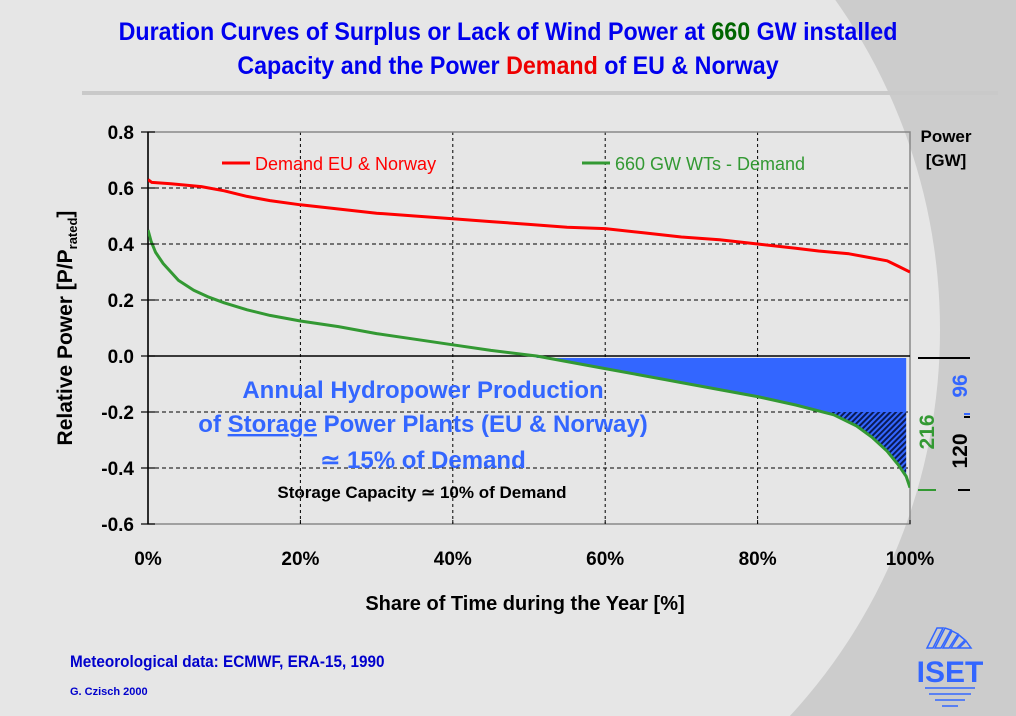 The height and width of the screenshot is (716, 1016). Describe the element at coordinates (605, 559) in the screenshot. I see `x-tick-label: 60%` at that location.